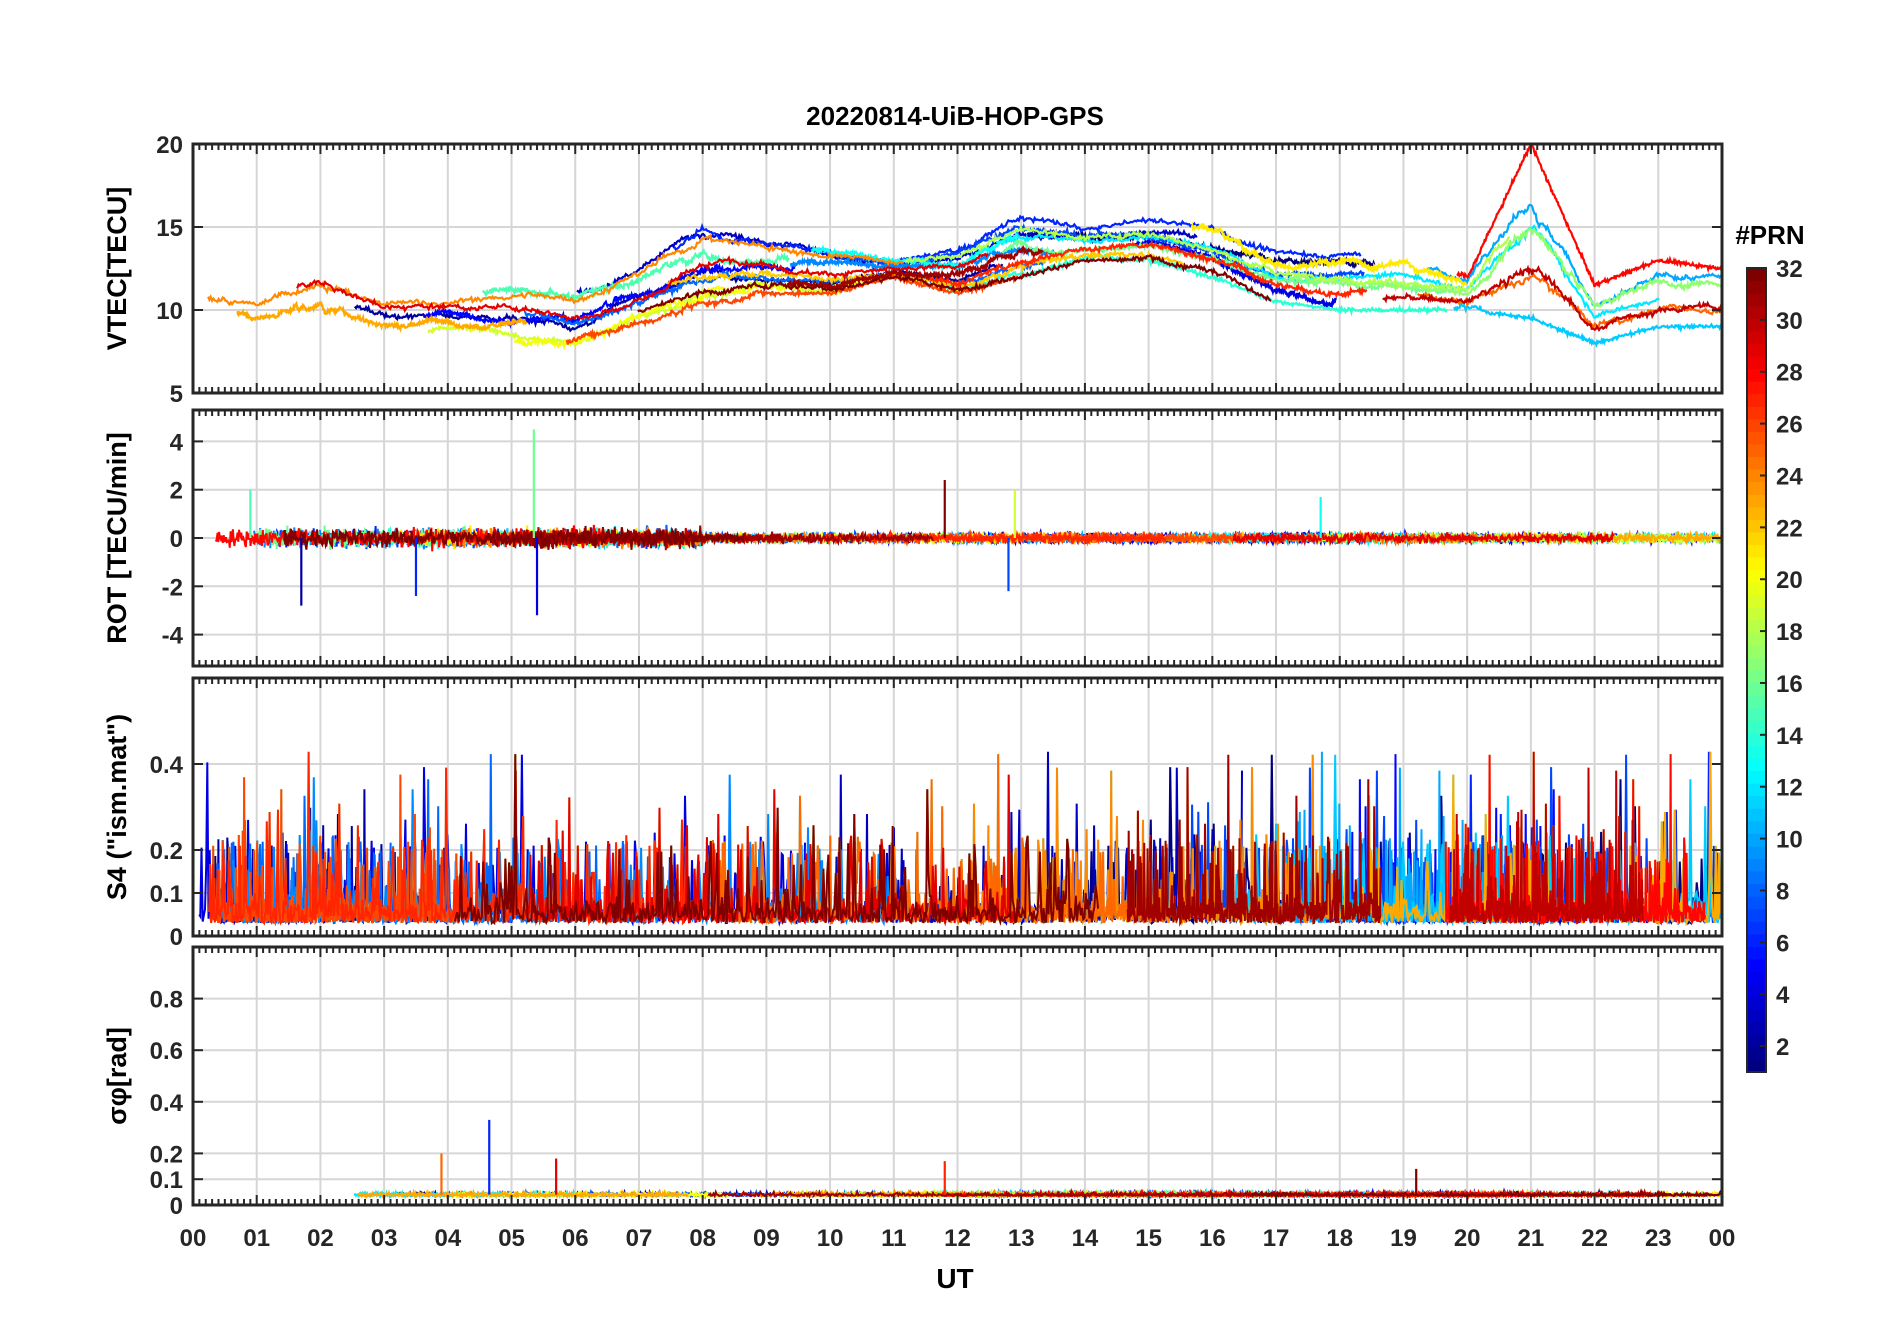 Image resolution: width=1902 pixels, height=1330 pixels. Describe the element at coordinates (1658, 1238) in the screenshot. I see `x-tick-label: 23` at that location.